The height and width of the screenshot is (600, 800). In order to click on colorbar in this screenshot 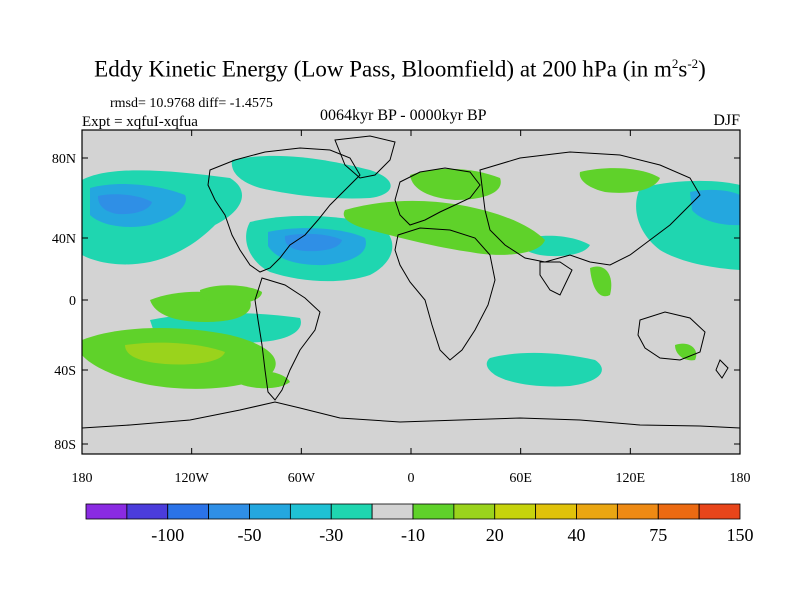, I will do `click(413, 511)`.